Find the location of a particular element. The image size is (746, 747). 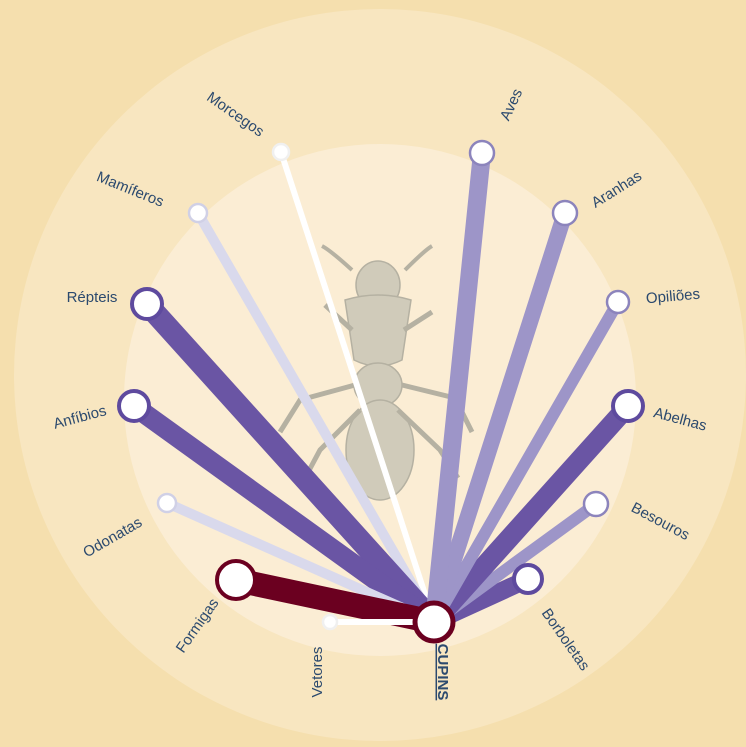

node-label: Vetores is located at coordinates (317, 672).